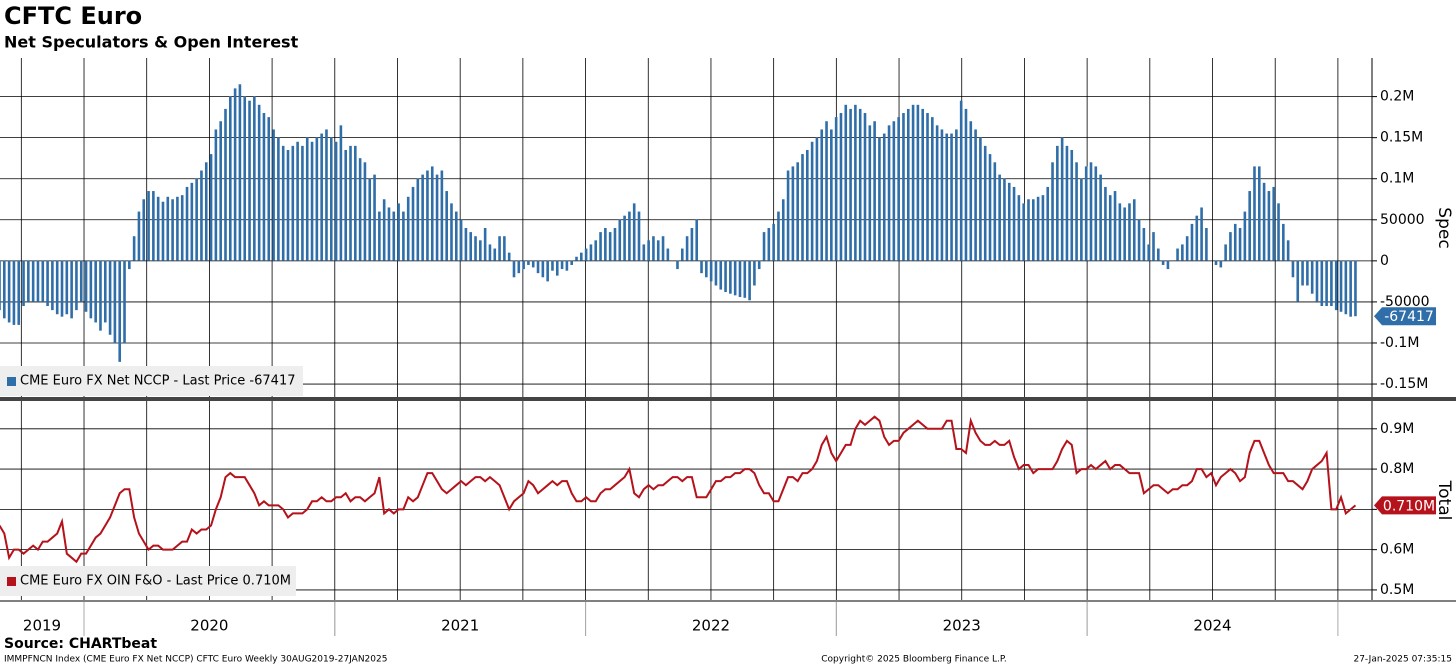 This screenshot has height=665, width=1456. I want to click on y-tick-label: 0, so click(1384, 261).